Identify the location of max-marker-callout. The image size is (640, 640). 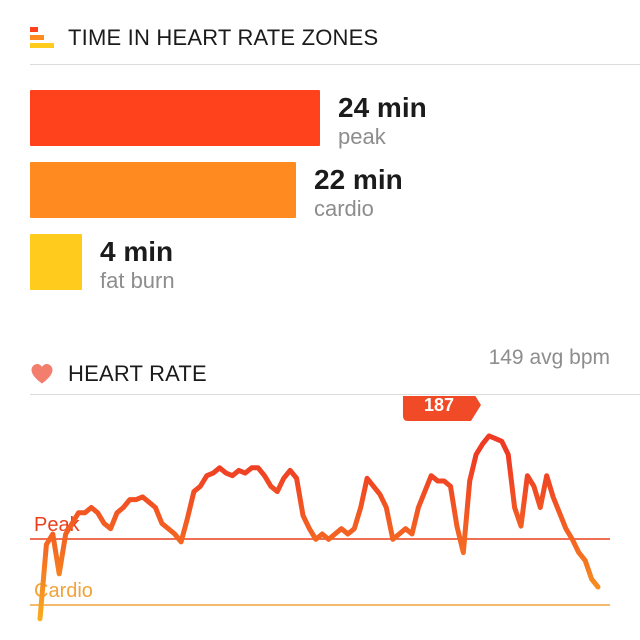
(441, 408).